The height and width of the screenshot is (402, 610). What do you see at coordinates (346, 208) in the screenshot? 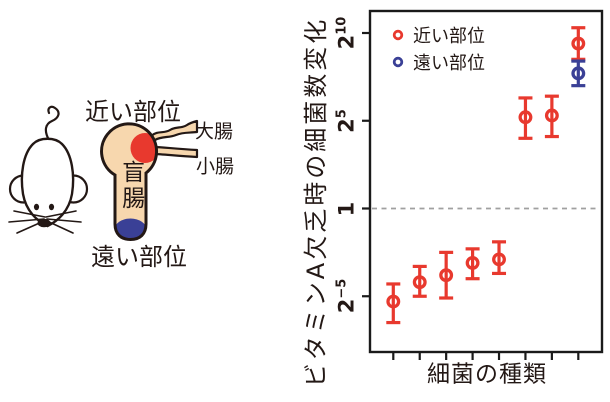
I see `y-tick-label-1: 1` at bounding box center [346, 208].